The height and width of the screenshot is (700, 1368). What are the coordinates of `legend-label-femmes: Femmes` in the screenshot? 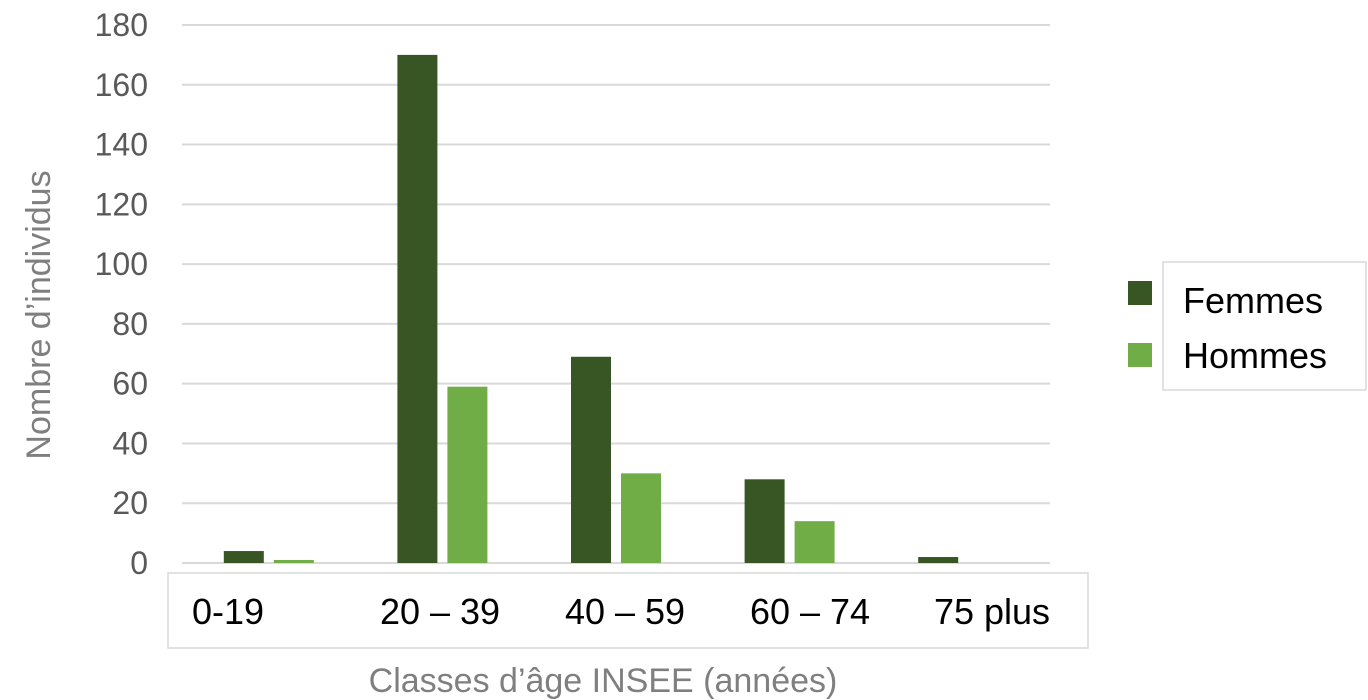 It's located at (1253, 300).